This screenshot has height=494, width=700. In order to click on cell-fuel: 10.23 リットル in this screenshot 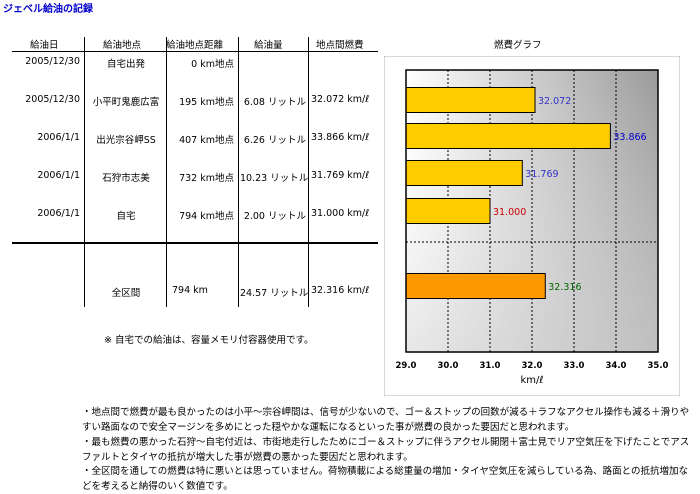, I will do `click(274, 178)`.